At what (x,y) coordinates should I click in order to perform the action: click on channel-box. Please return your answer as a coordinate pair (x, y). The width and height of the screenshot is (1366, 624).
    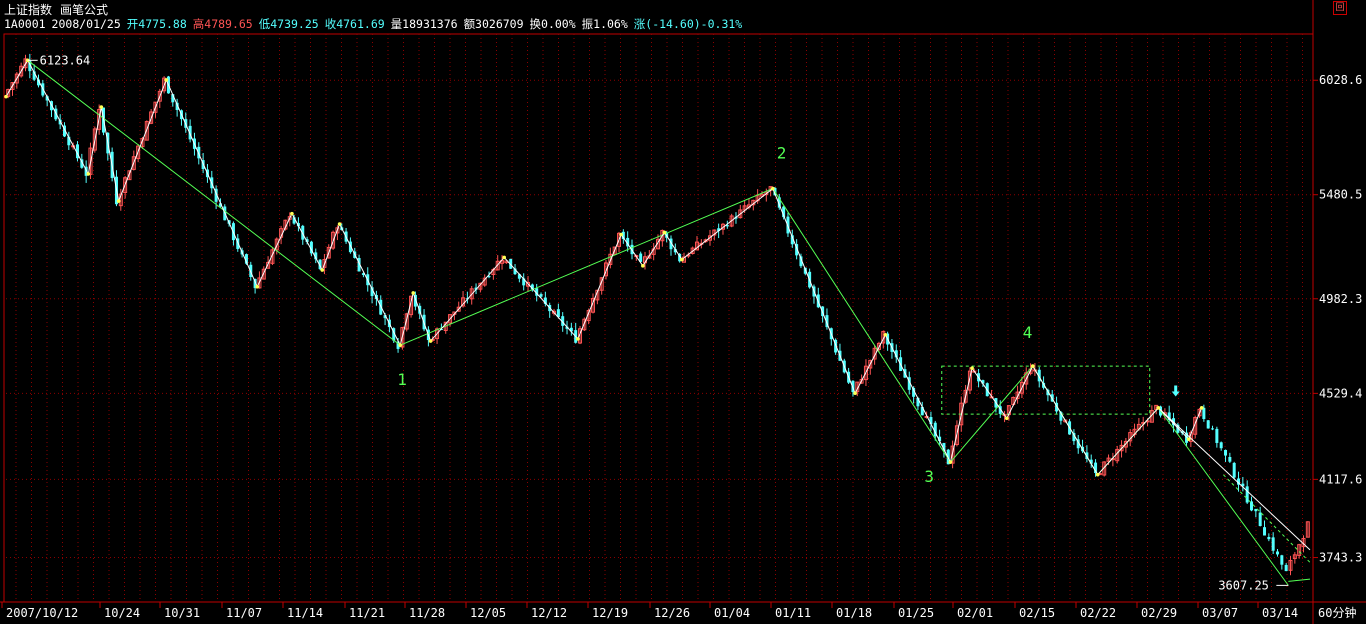
    Looking at the image, I should click on (1046, 390).